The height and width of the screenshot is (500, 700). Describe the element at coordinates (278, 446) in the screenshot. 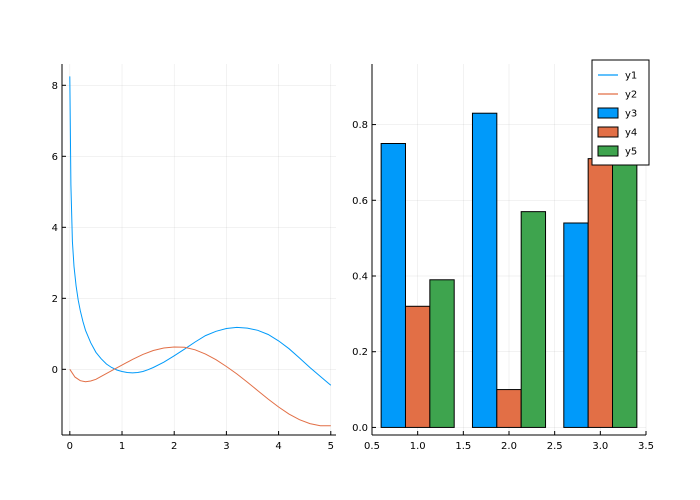

I see `x-tick-label: 4` at that location.